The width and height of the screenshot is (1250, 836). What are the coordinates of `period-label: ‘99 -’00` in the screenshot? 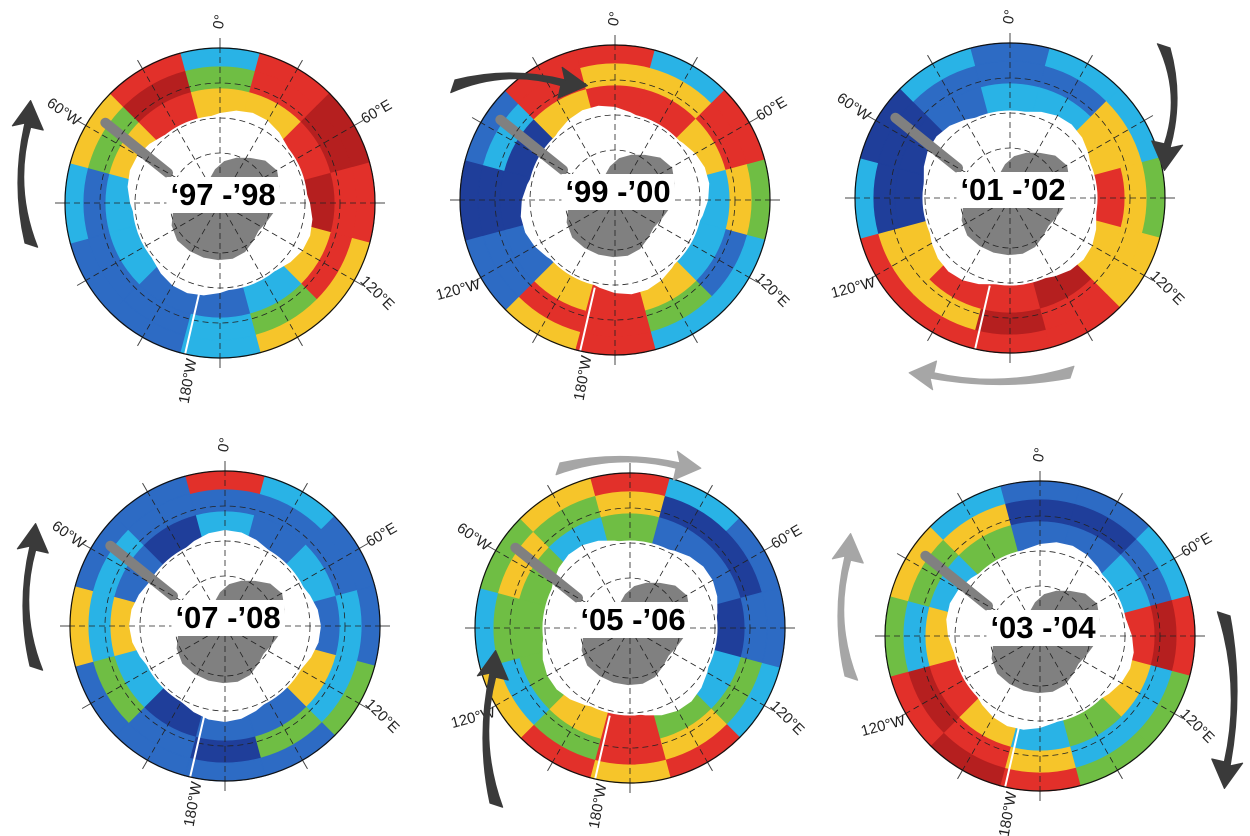 It's located at (618, 192).